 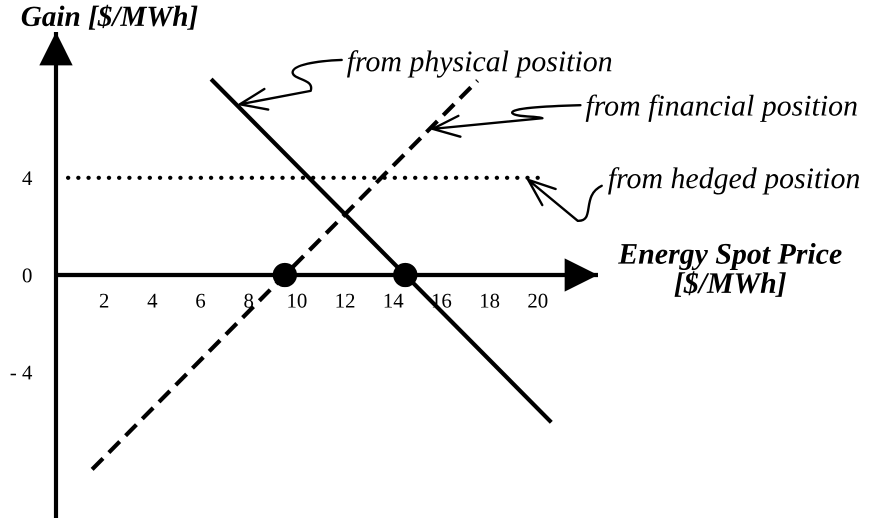 I want to click on y-tick-label: 0, so click(x=27, y=275).